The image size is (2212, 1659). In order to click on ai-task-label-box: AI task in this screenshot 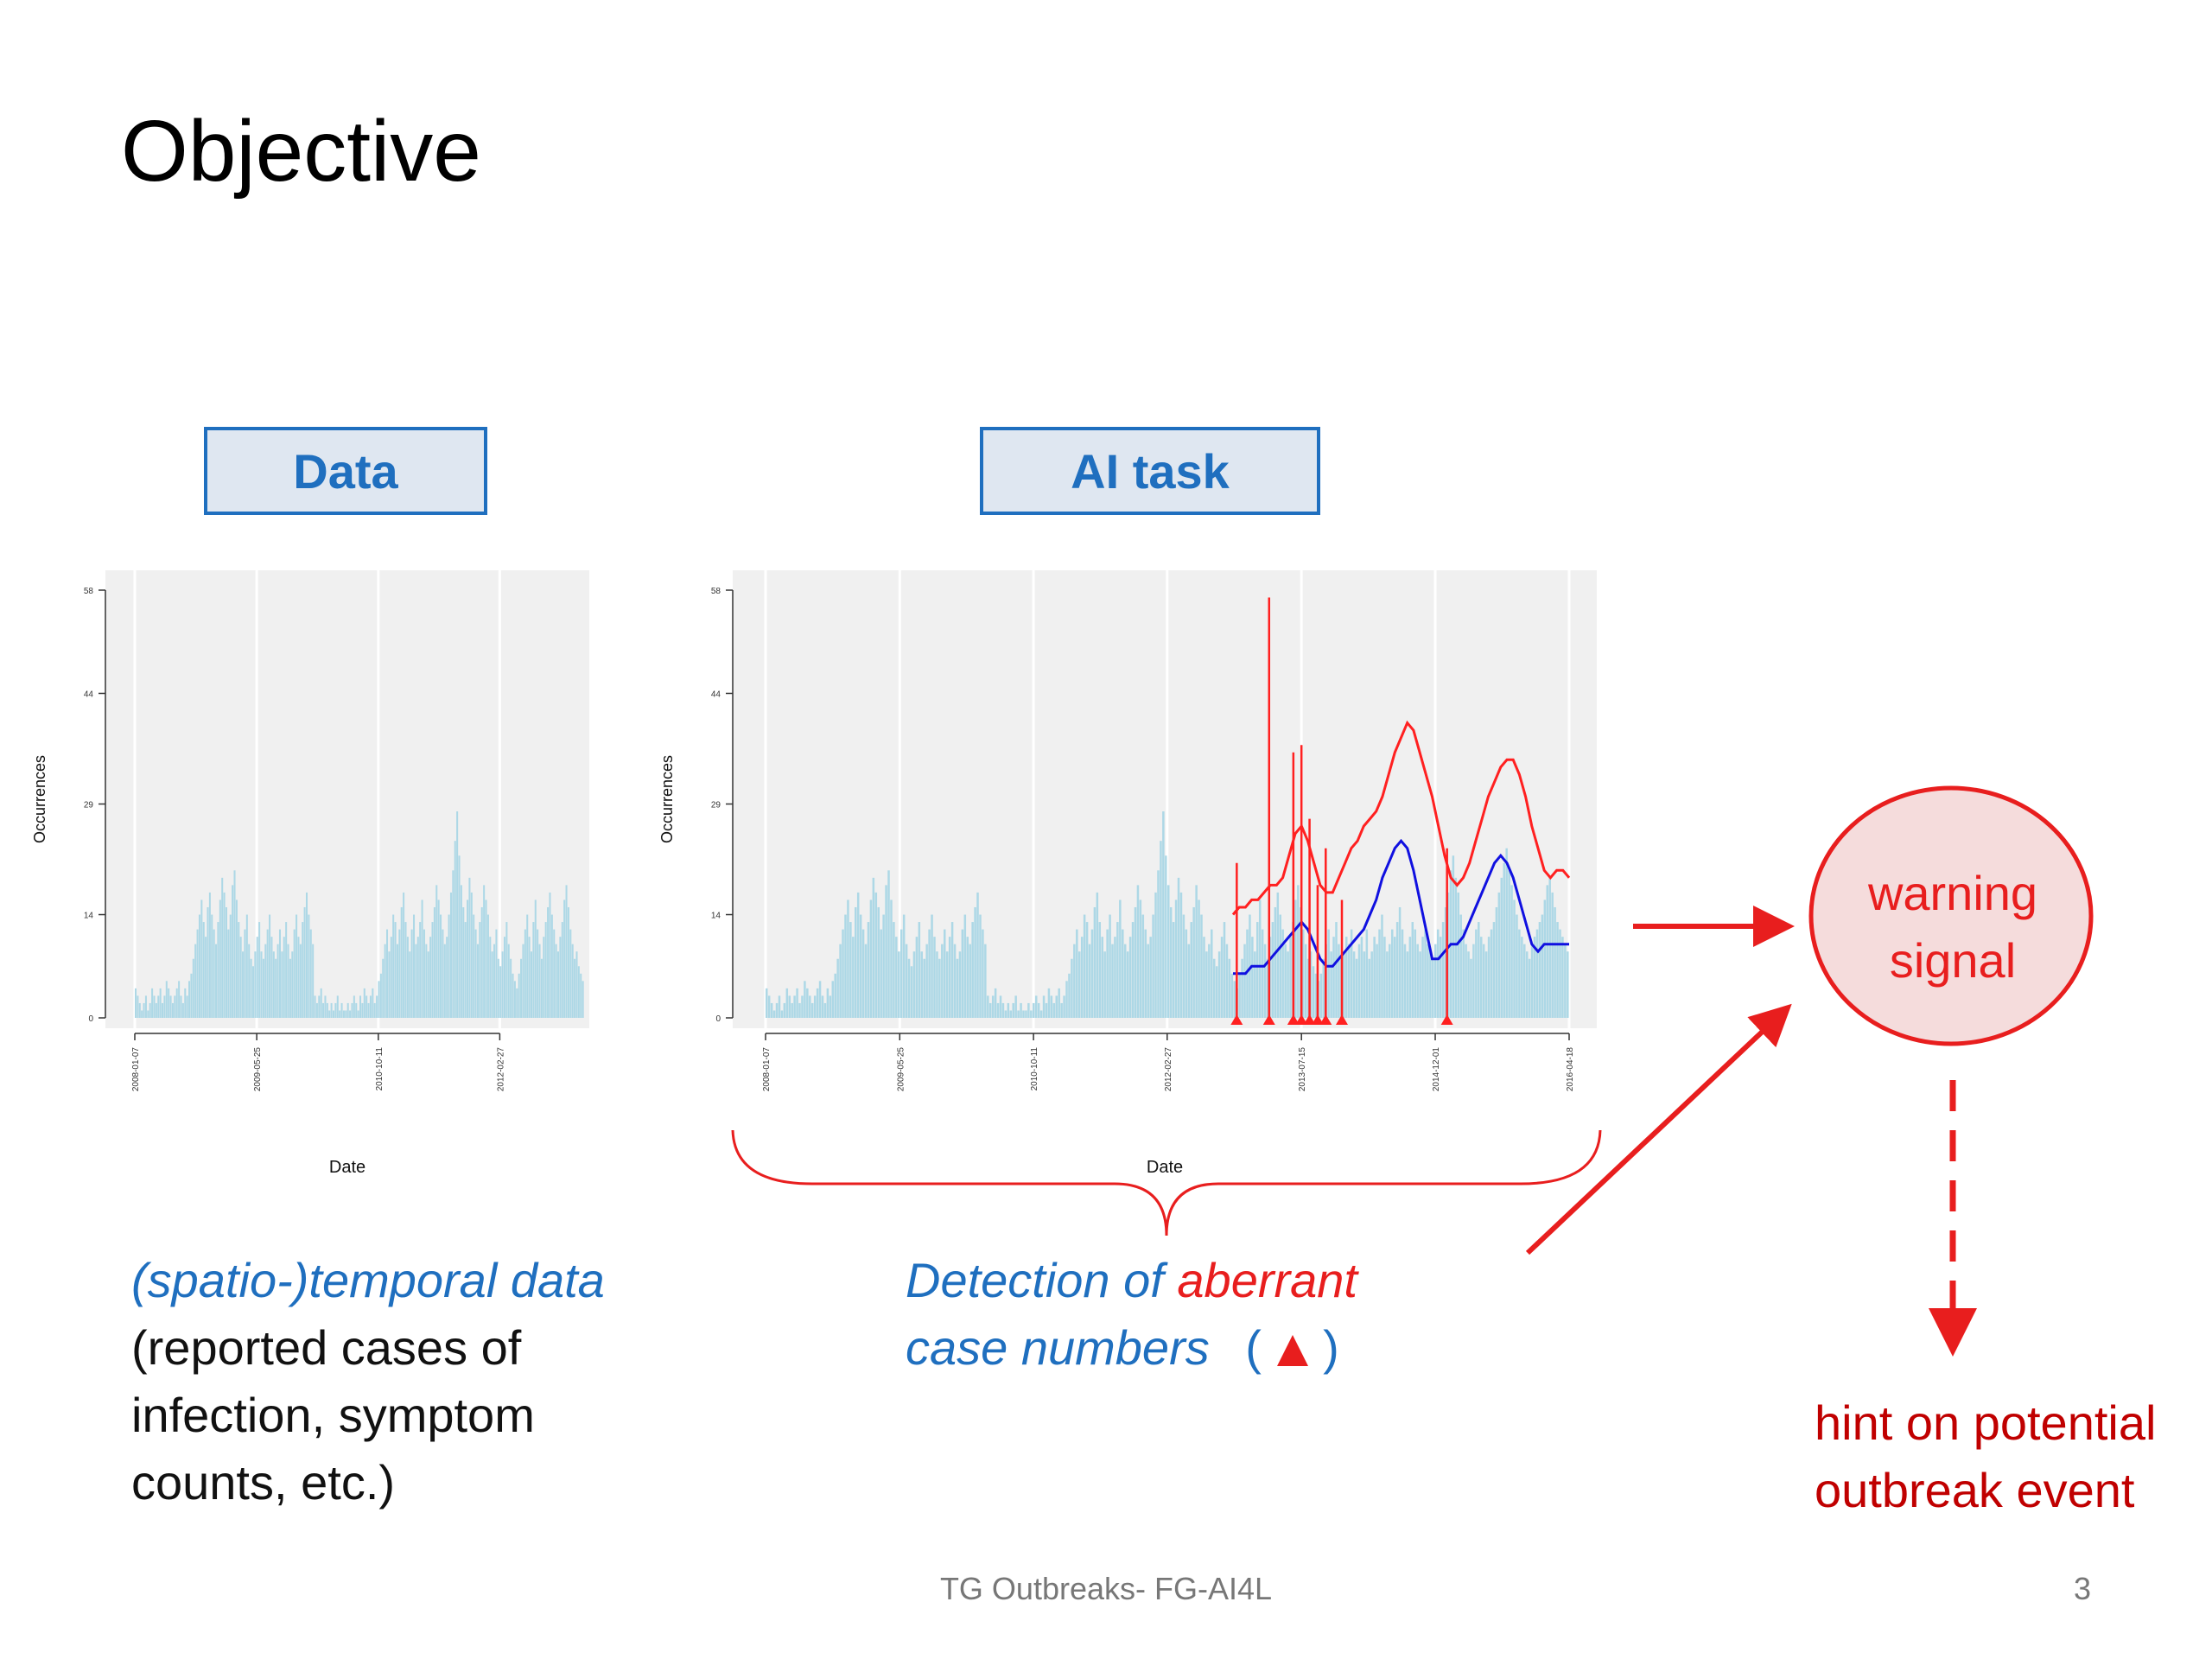, I will do `click(1150, 471)`.